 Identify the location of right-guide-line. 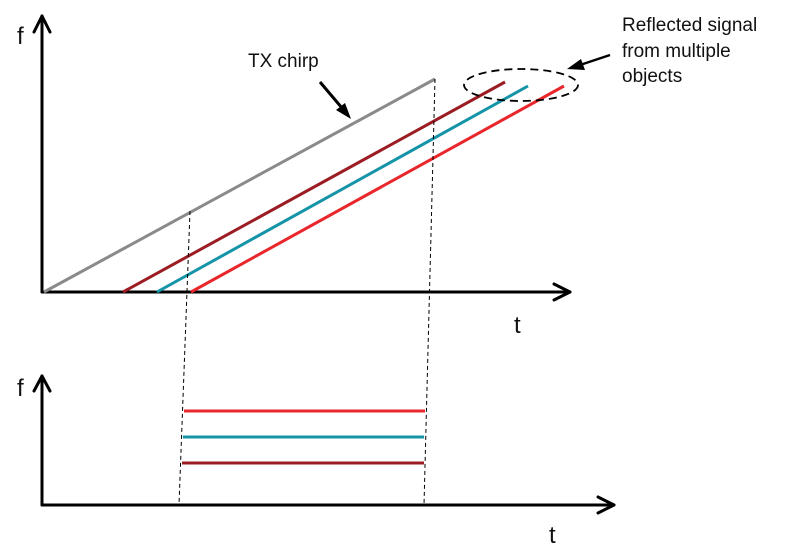
(429, 292).